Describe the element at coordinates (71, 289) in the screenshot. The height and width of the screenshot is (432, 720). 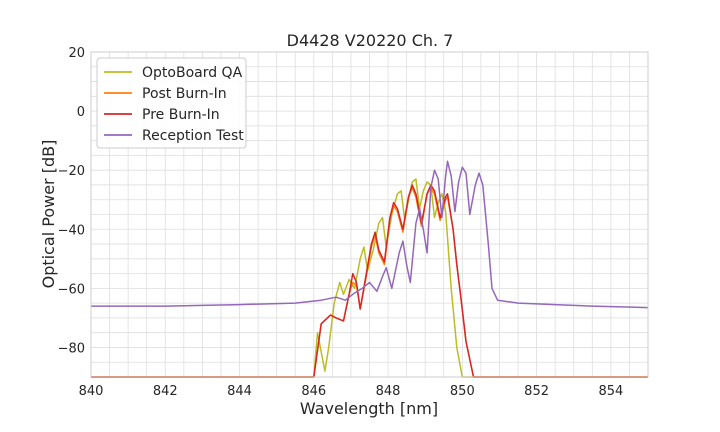
I see `y-tick-label: −60` at that location.